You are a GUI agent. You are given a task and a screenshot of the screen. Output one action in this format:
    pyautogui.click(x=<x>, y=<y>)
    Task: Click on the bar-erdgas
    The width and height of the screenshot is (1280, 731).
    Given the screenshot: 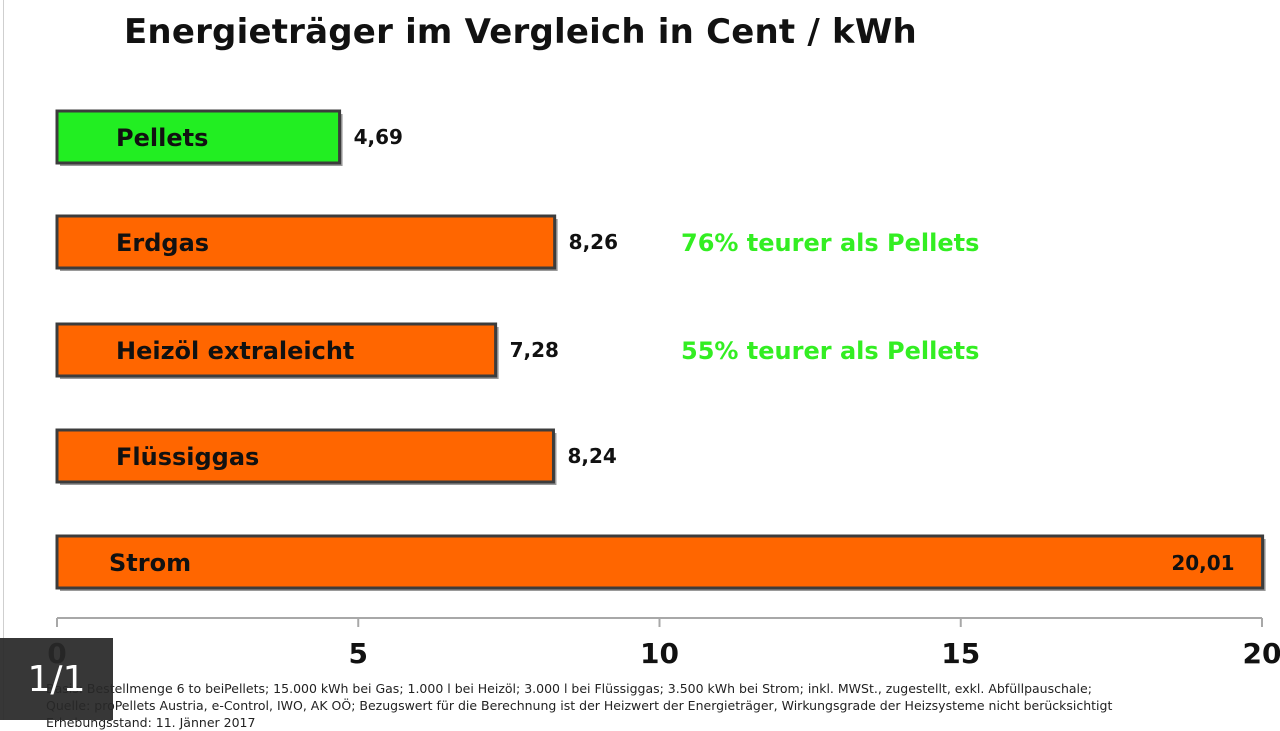 What is the action you would take?
    pyautogui.click(x=306, y=242)
    